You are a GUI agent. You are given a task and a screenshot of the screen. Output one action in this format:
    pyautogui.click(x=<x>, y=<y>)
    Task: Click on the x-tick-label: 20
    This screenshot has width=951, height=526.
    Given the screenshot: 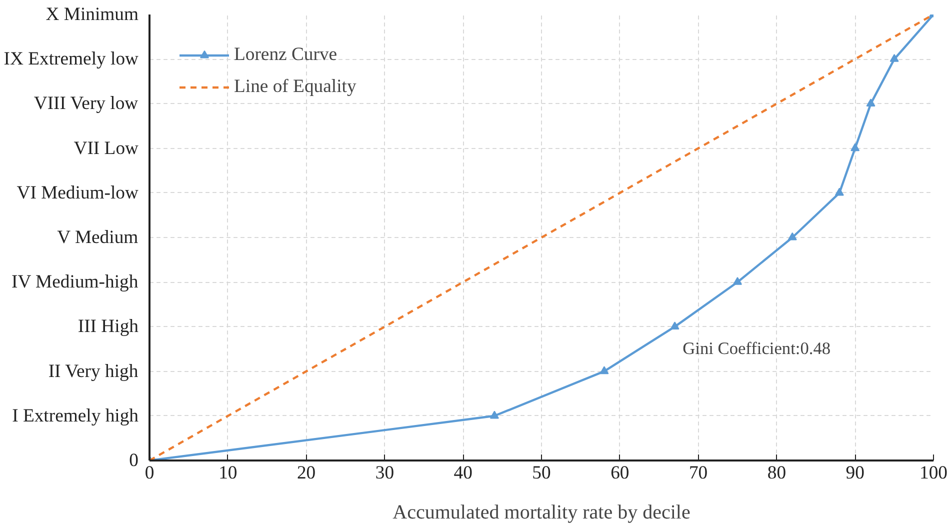 What is the action you would take?
    pyautogui.click(x=306, y=473)
    